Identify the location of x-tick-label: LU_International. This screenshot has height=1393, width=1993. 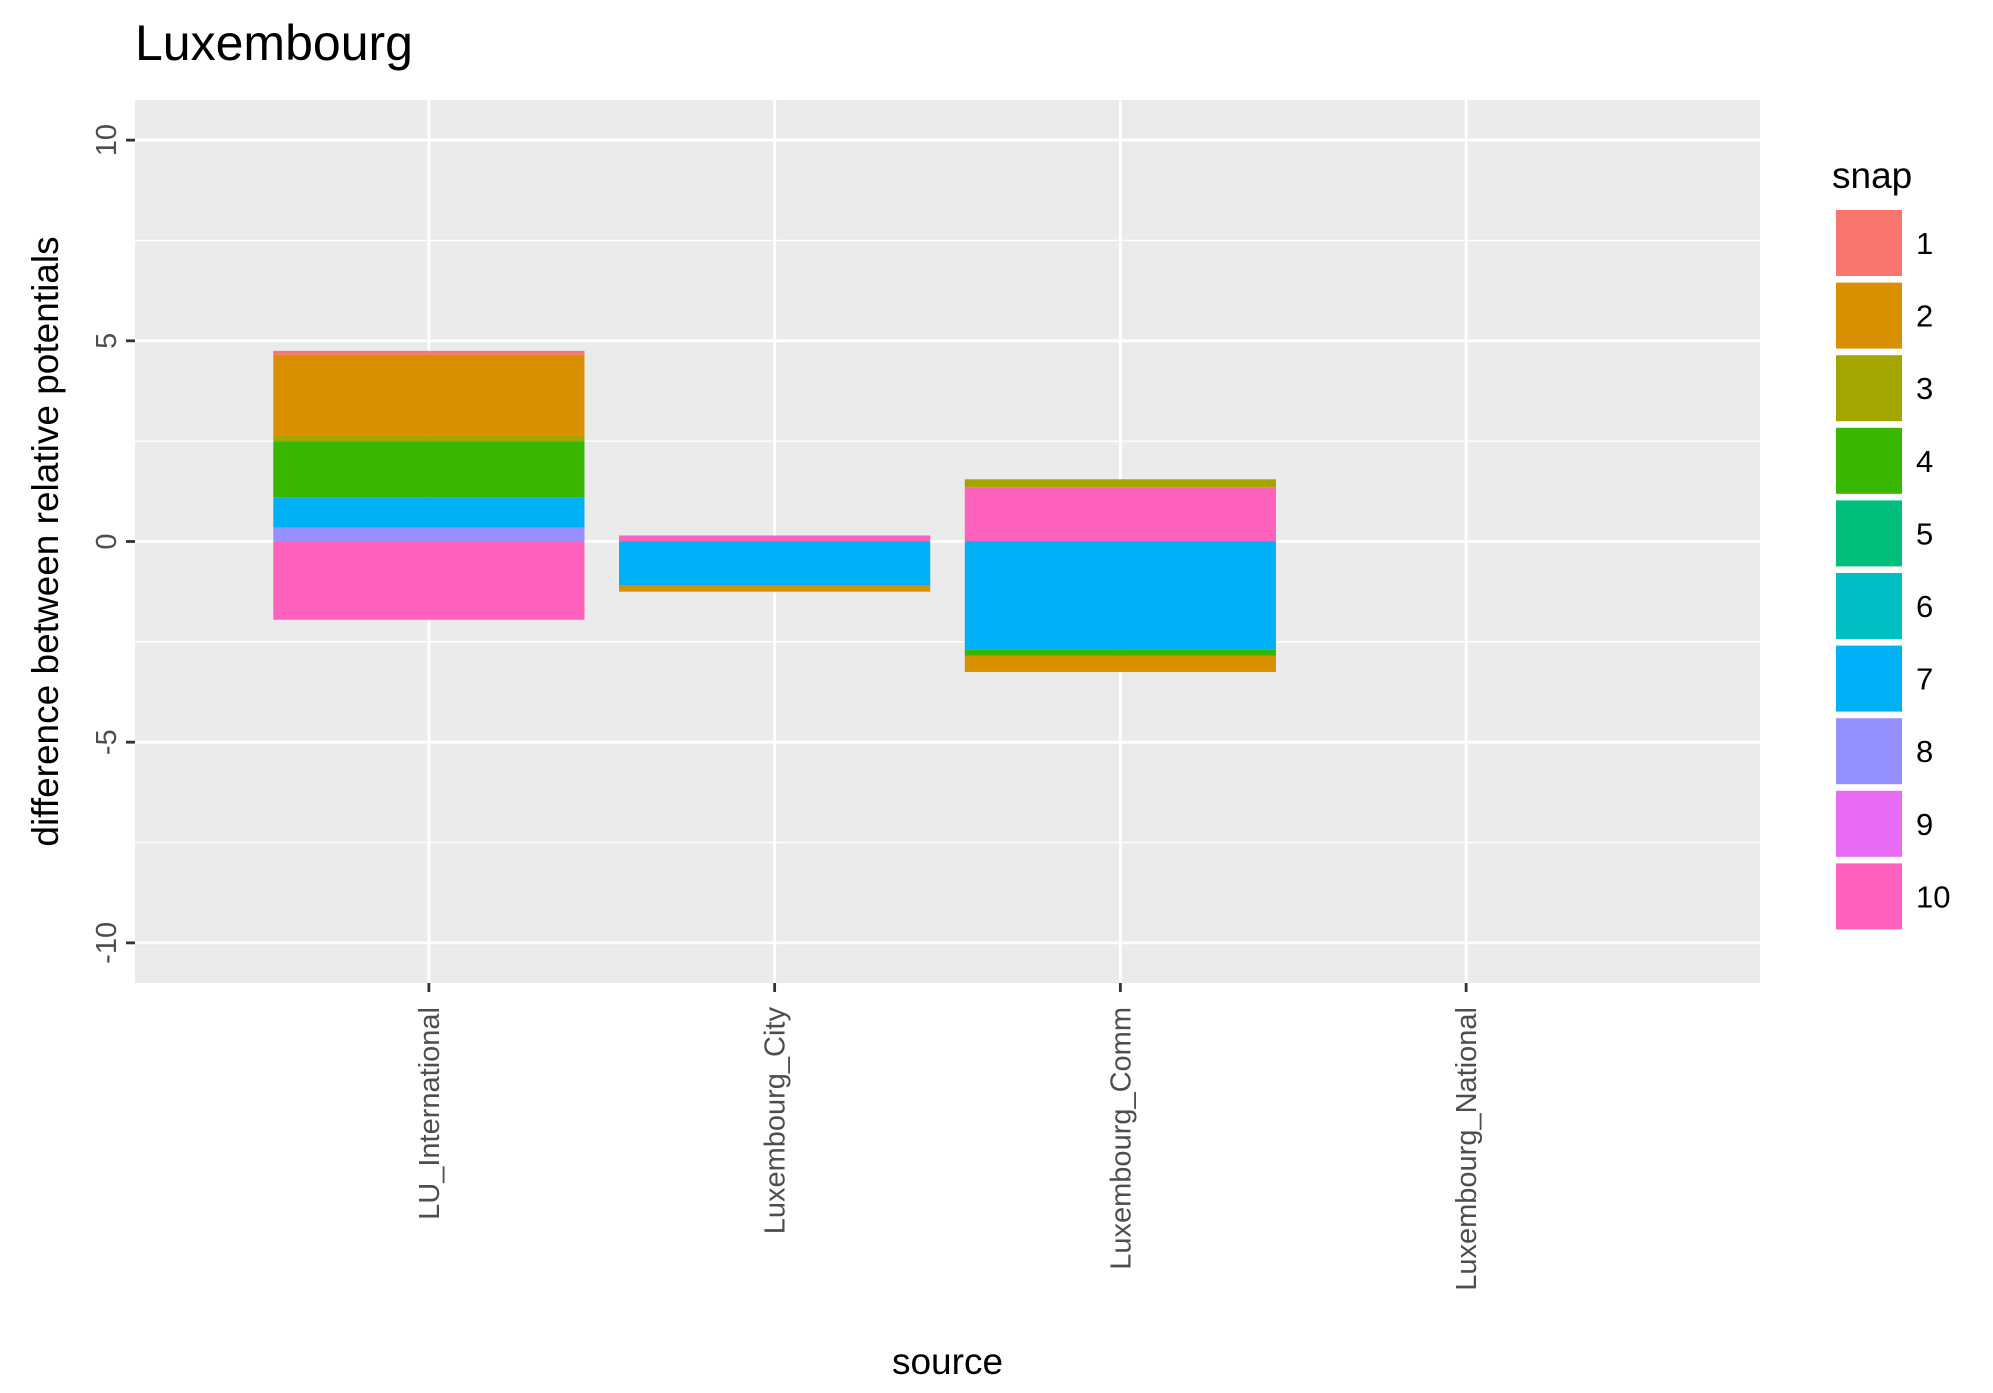
(430, 1113).